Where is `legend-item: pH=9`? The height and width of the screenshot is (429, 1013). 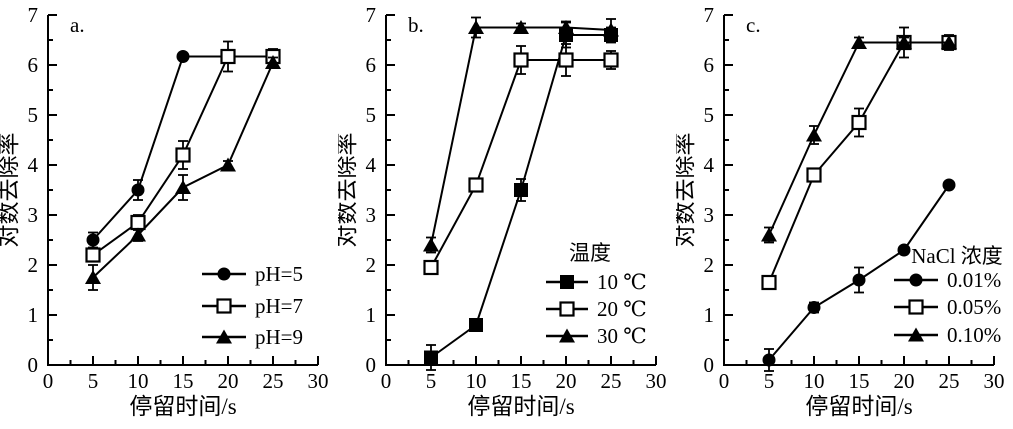 legend-item: pH=9 is located at coordinates (252, 337).